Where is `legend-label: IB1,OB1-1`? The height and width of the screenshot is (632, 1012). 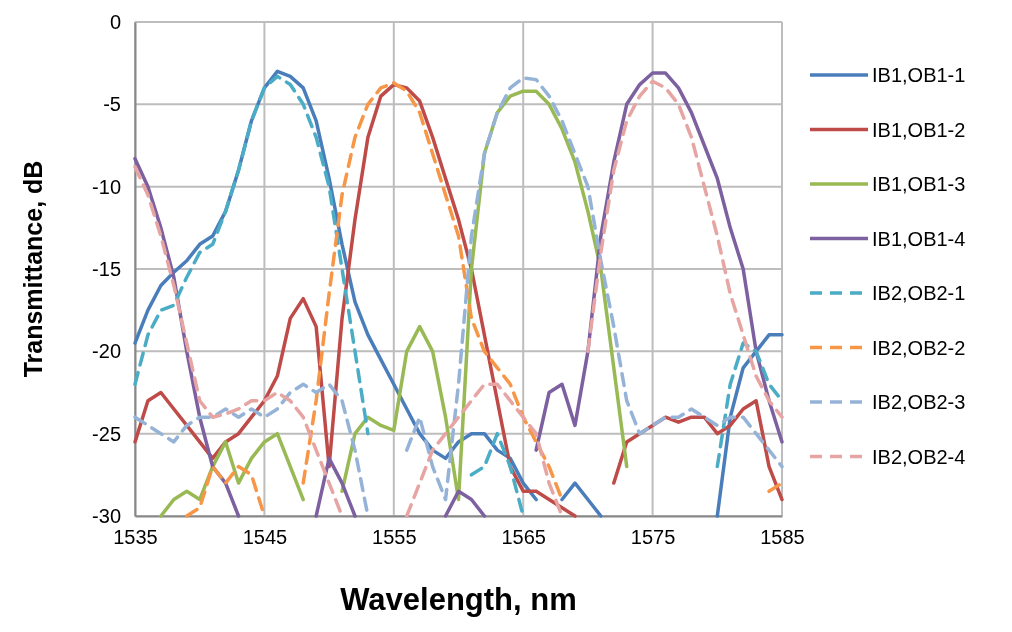 legend-label: IB1,OB1-1 is located at coordinates (919, 75).